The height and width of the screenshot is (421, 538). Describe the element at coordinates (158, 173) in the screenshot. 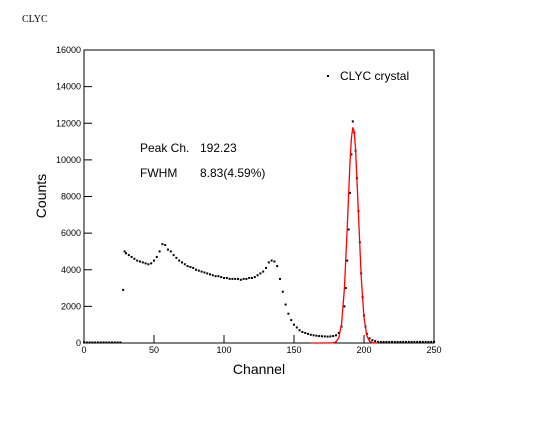

I see `annotation: FWHM` at that location.